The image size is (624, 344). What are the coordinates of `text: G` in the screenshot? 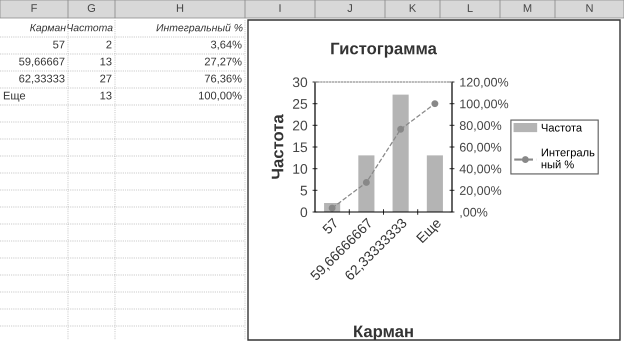 It's located at (91, 8).